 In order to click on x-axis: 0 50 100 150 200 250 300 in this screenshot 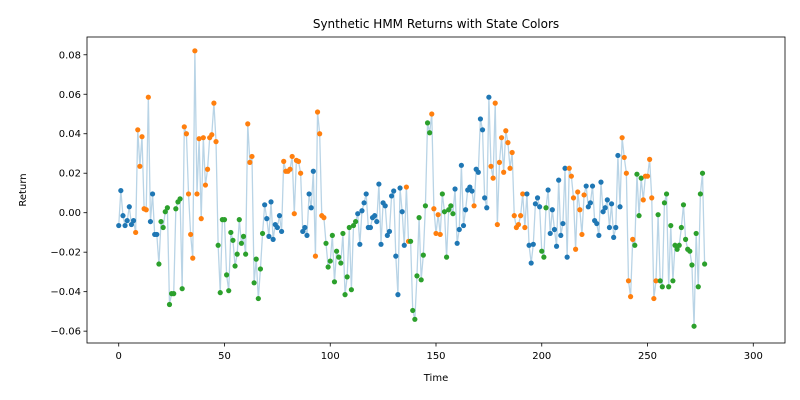, I will do `click(439, 352)`.